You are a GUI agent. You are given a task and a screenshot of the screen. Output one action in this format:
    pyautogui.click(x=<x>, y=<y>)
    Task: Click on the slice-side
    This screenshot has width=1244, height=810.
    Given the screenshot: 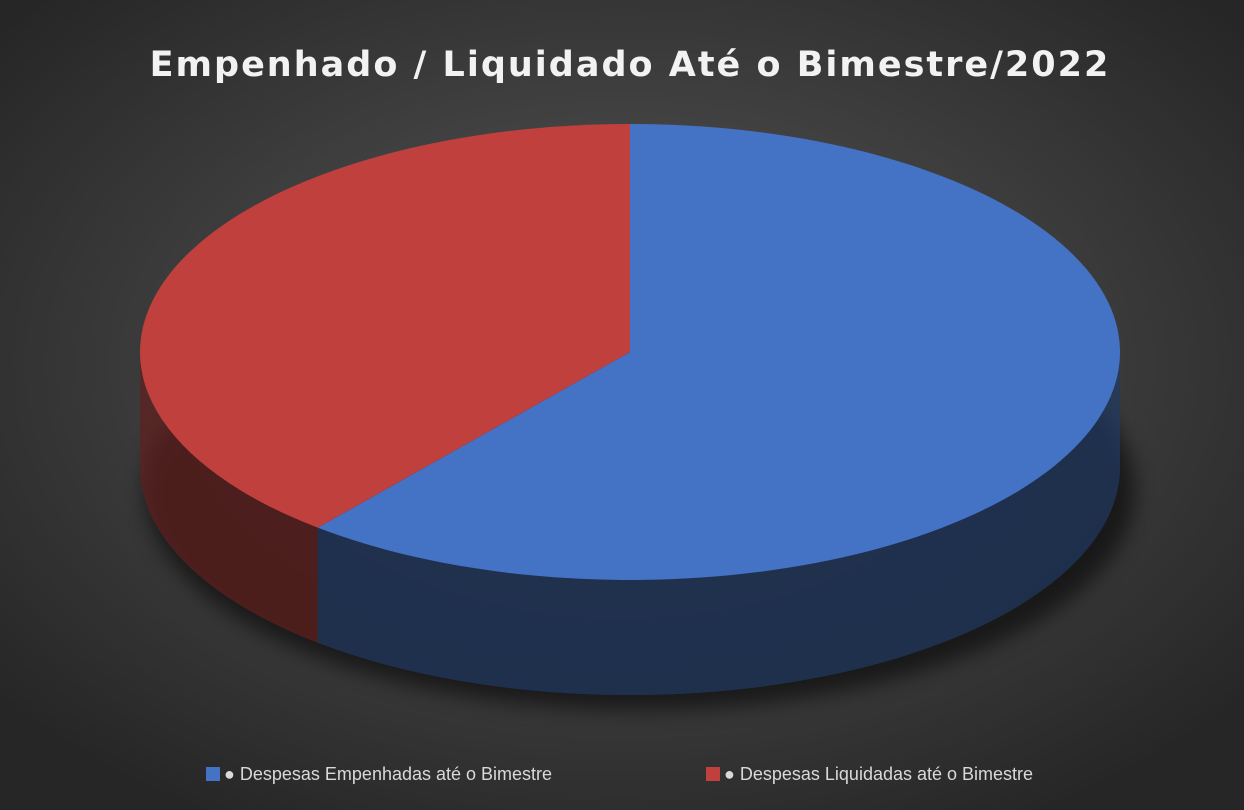 What is the action you would take?
    pyautogui.click(x=228, y=497)
    